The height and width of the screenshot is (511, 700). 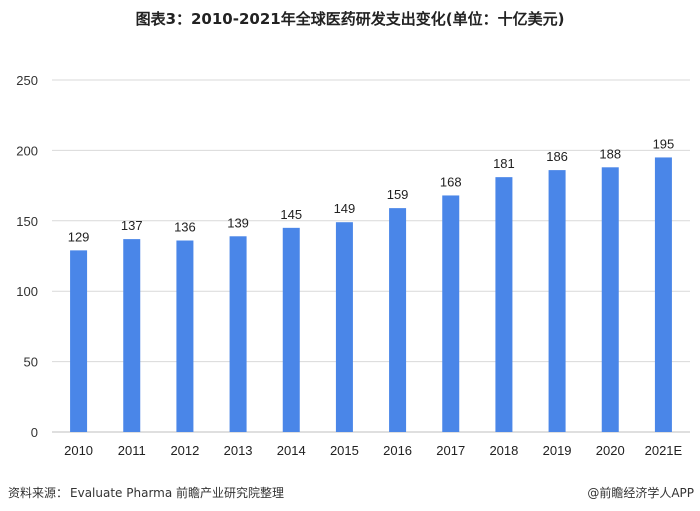 What do you see at coordinates (238, 222) in the screenshot?
I see `data-label: 139` at bounding box center [238, 222].